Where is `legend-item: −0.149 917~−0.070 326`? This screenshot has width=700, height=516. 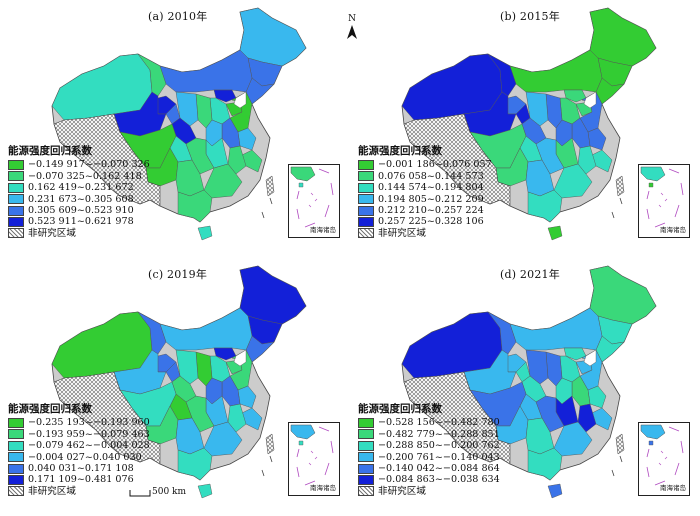
legend-item: −0.149 917~−0.070 326 is located at coordinates (79, 164).